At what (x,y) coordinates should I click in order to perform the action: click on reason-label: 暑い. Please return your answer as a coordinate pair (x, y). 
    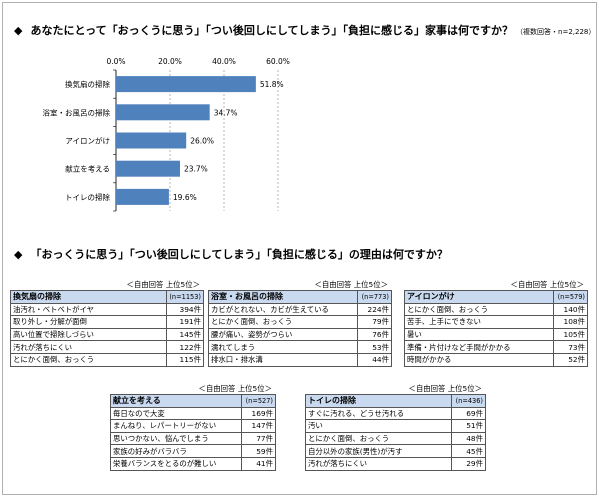
    Looking at the image, I should click on (479, 334).